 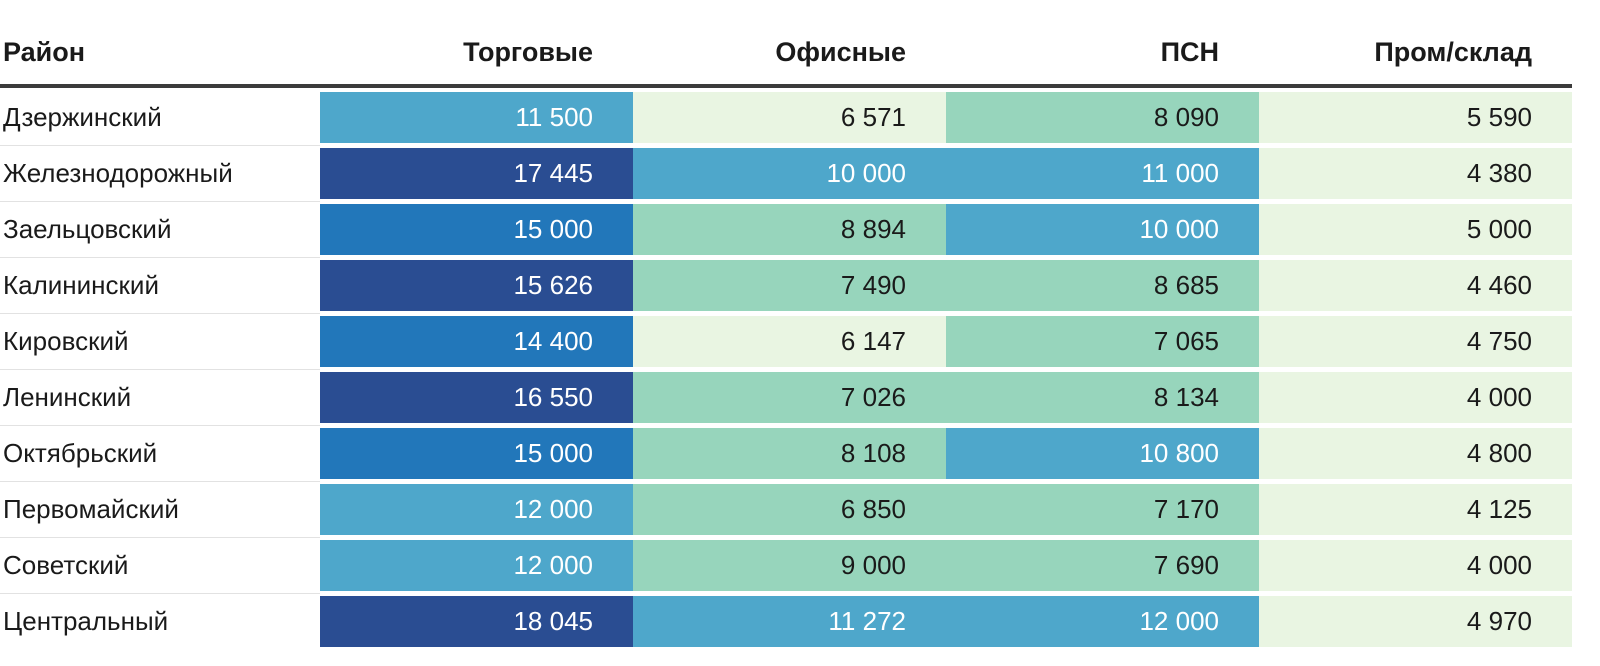 I want to click on heatmap-cell: 17 445, so click(x=476, y=173).